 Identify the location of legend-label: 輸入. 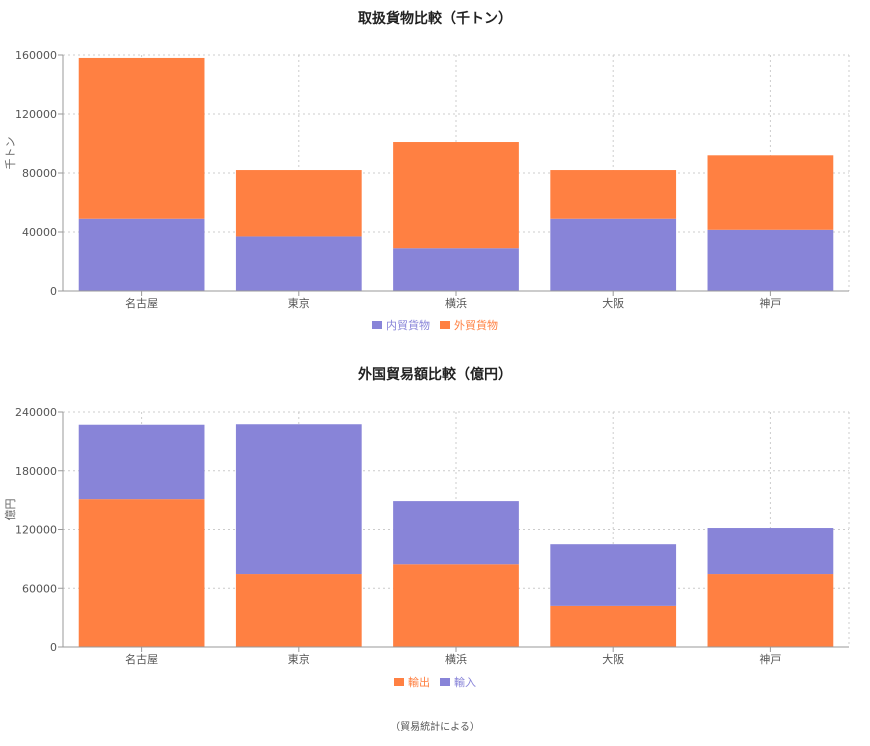
(465, 682).